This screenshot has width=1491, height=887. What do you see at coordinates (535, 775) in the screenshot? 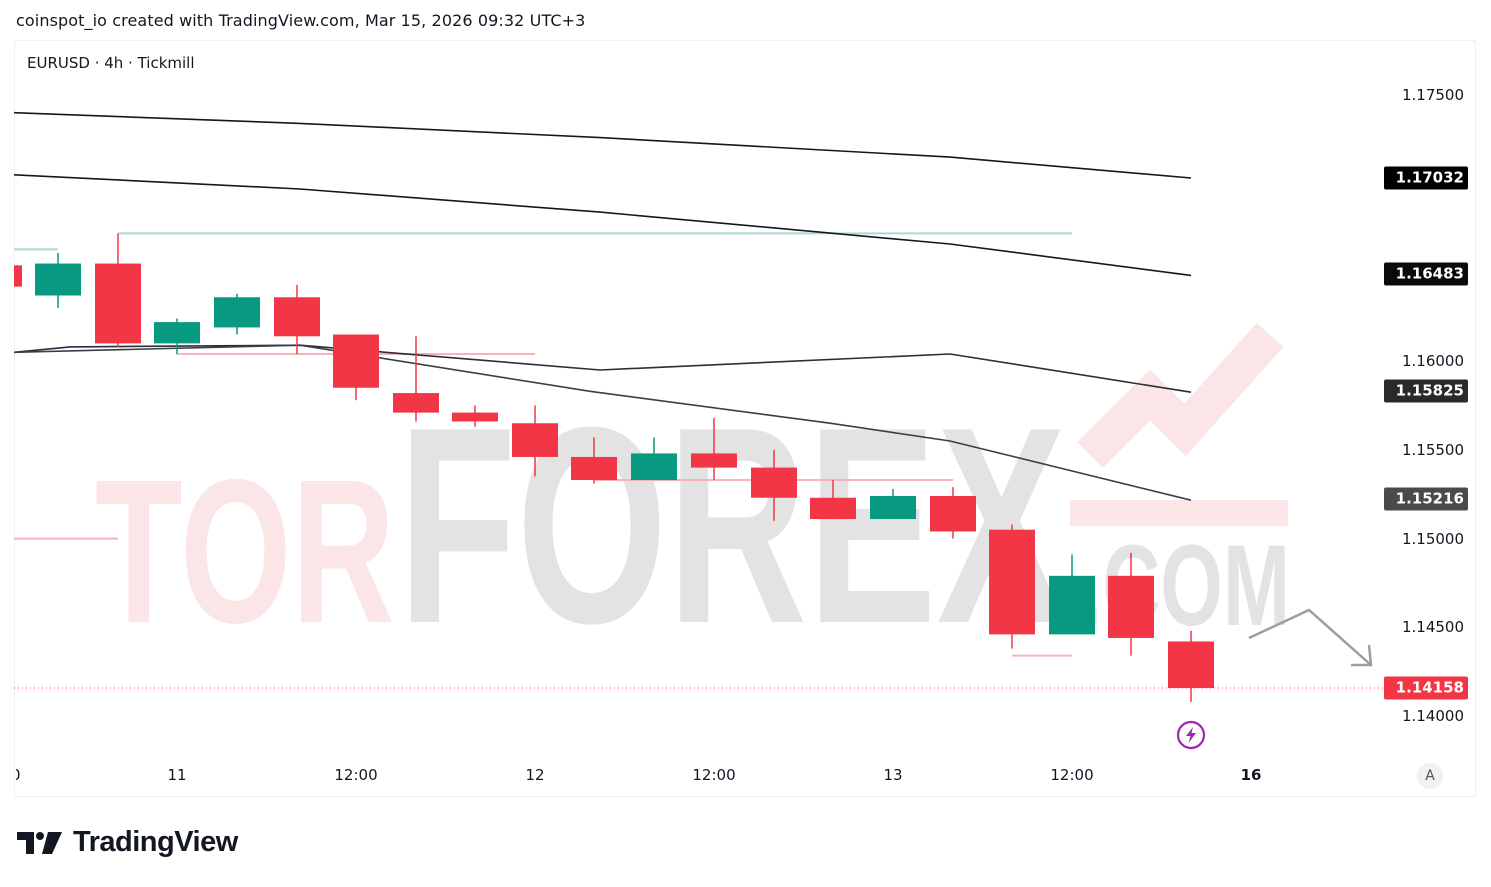
I see `time-tick-label: 12` at bounding box center [535, 775].